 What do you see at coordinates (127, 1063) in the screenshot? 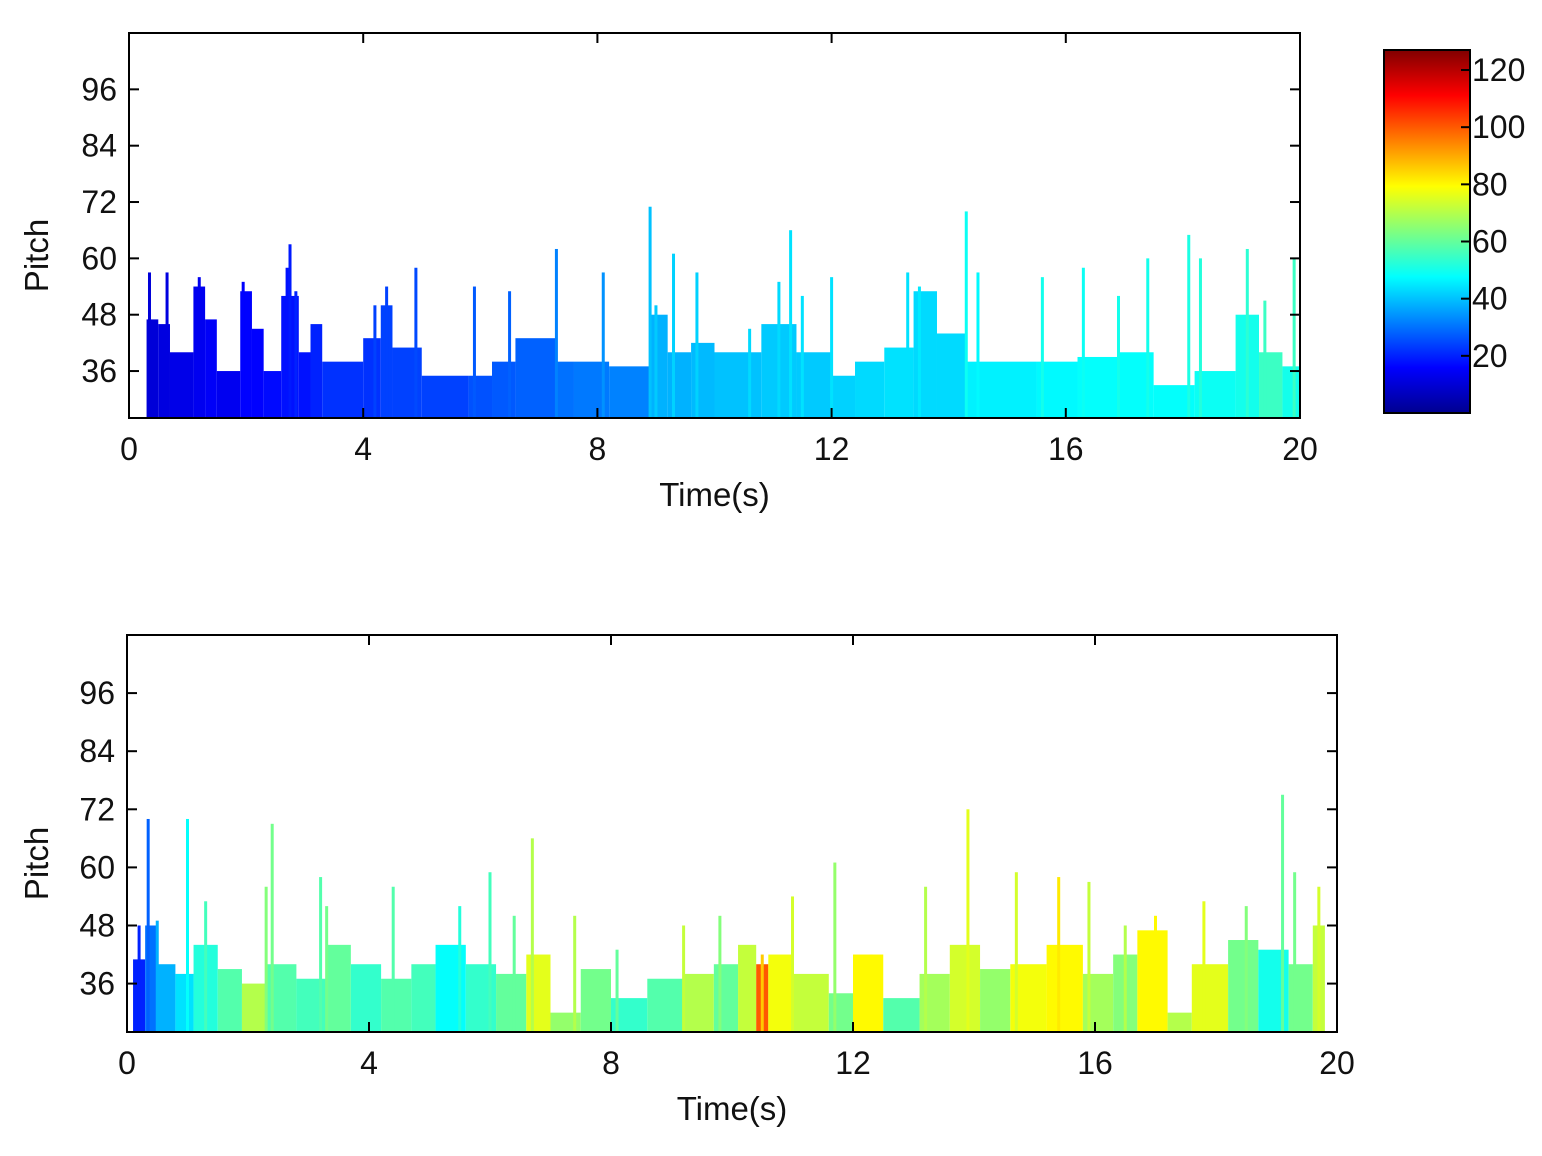
I see `x-tick-label: 0` at bounding box center [127, 1063].